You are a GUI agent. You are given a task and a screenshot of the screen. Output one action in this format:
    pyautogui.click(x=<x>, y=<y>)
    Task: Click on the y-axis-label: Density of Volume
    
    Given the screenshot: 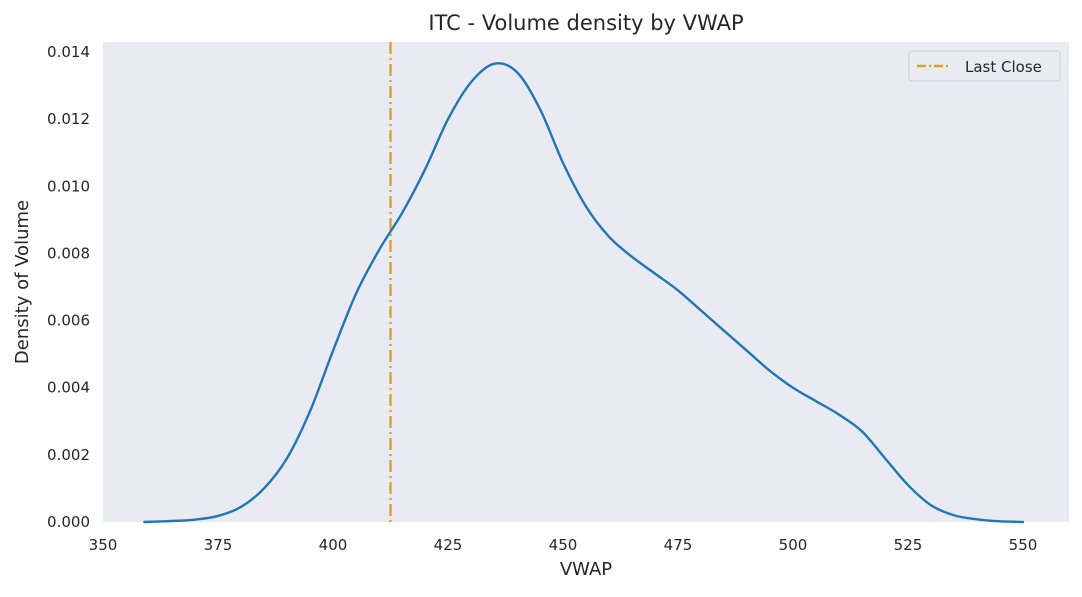 What is the action you would take?
    pyautogui.click(x=22, y=282)
    